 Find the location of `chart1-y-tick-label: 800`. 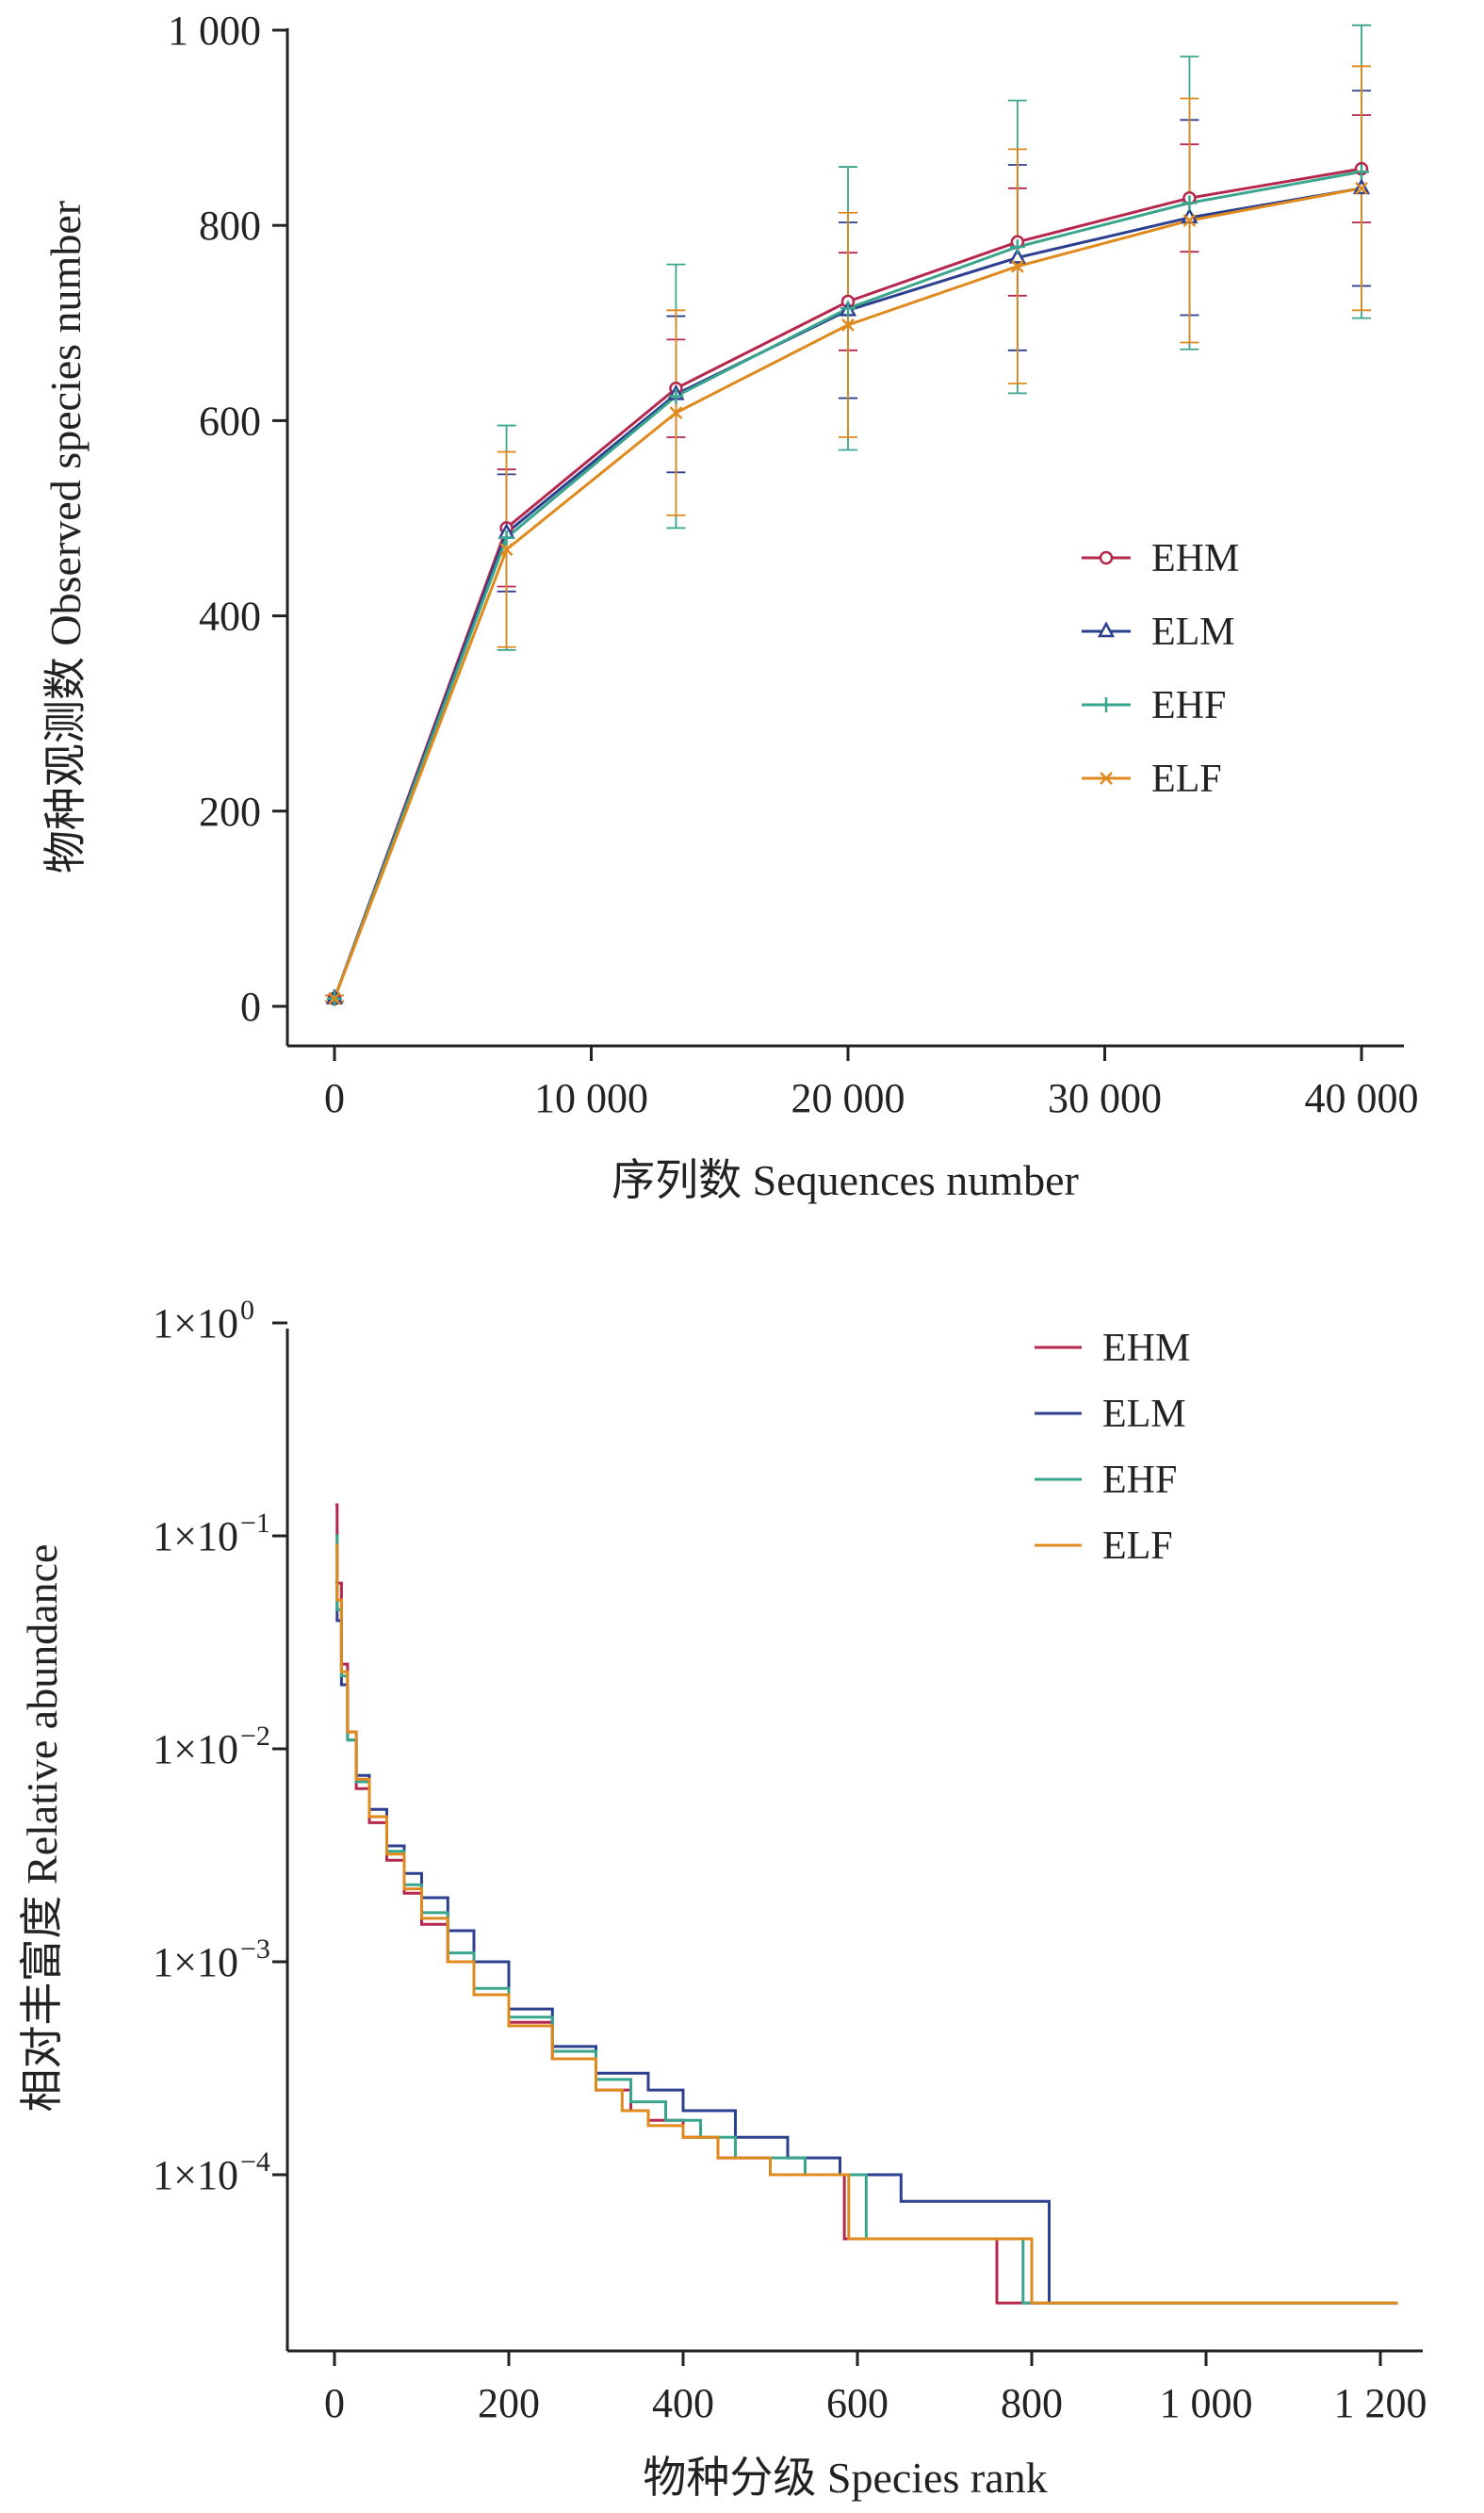

chart1-y-tick-label: 800 is located at coordinates (230, 226).